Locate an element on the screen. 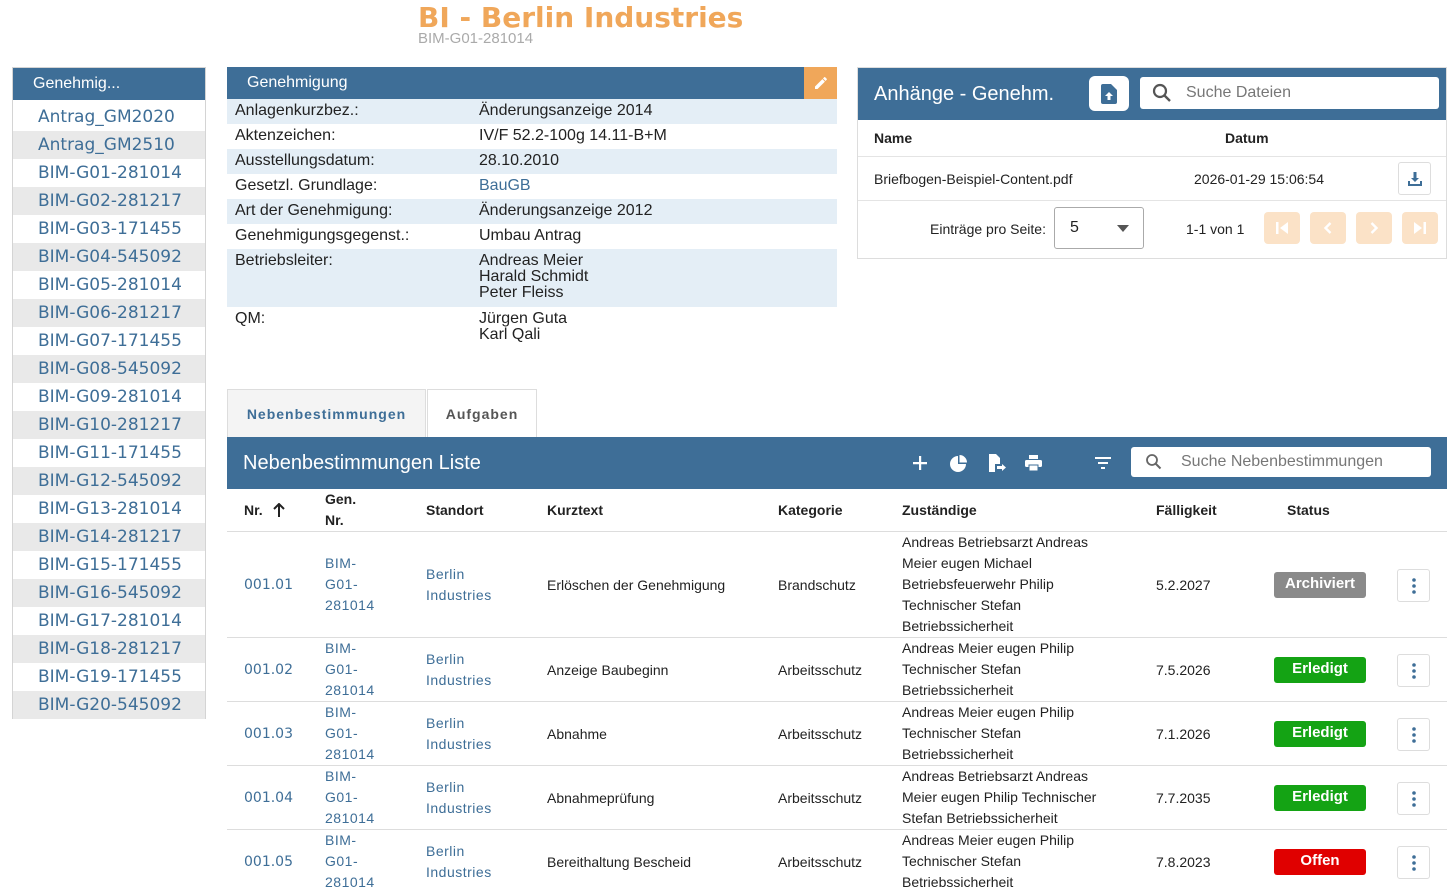 The height and width of the screenshot is (892, 1452). sidebar-item: BIM-G14-281217 is located at coordinates (109, 537).